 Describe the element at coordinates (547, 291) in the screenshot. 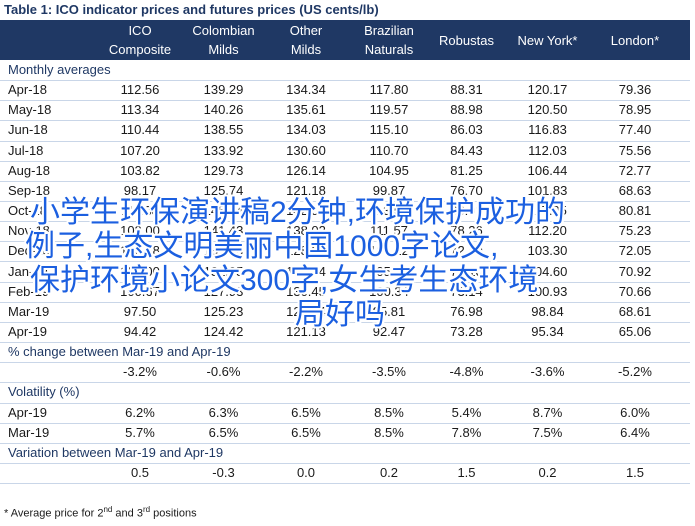

I see `cell-value: 100.93` at that location.